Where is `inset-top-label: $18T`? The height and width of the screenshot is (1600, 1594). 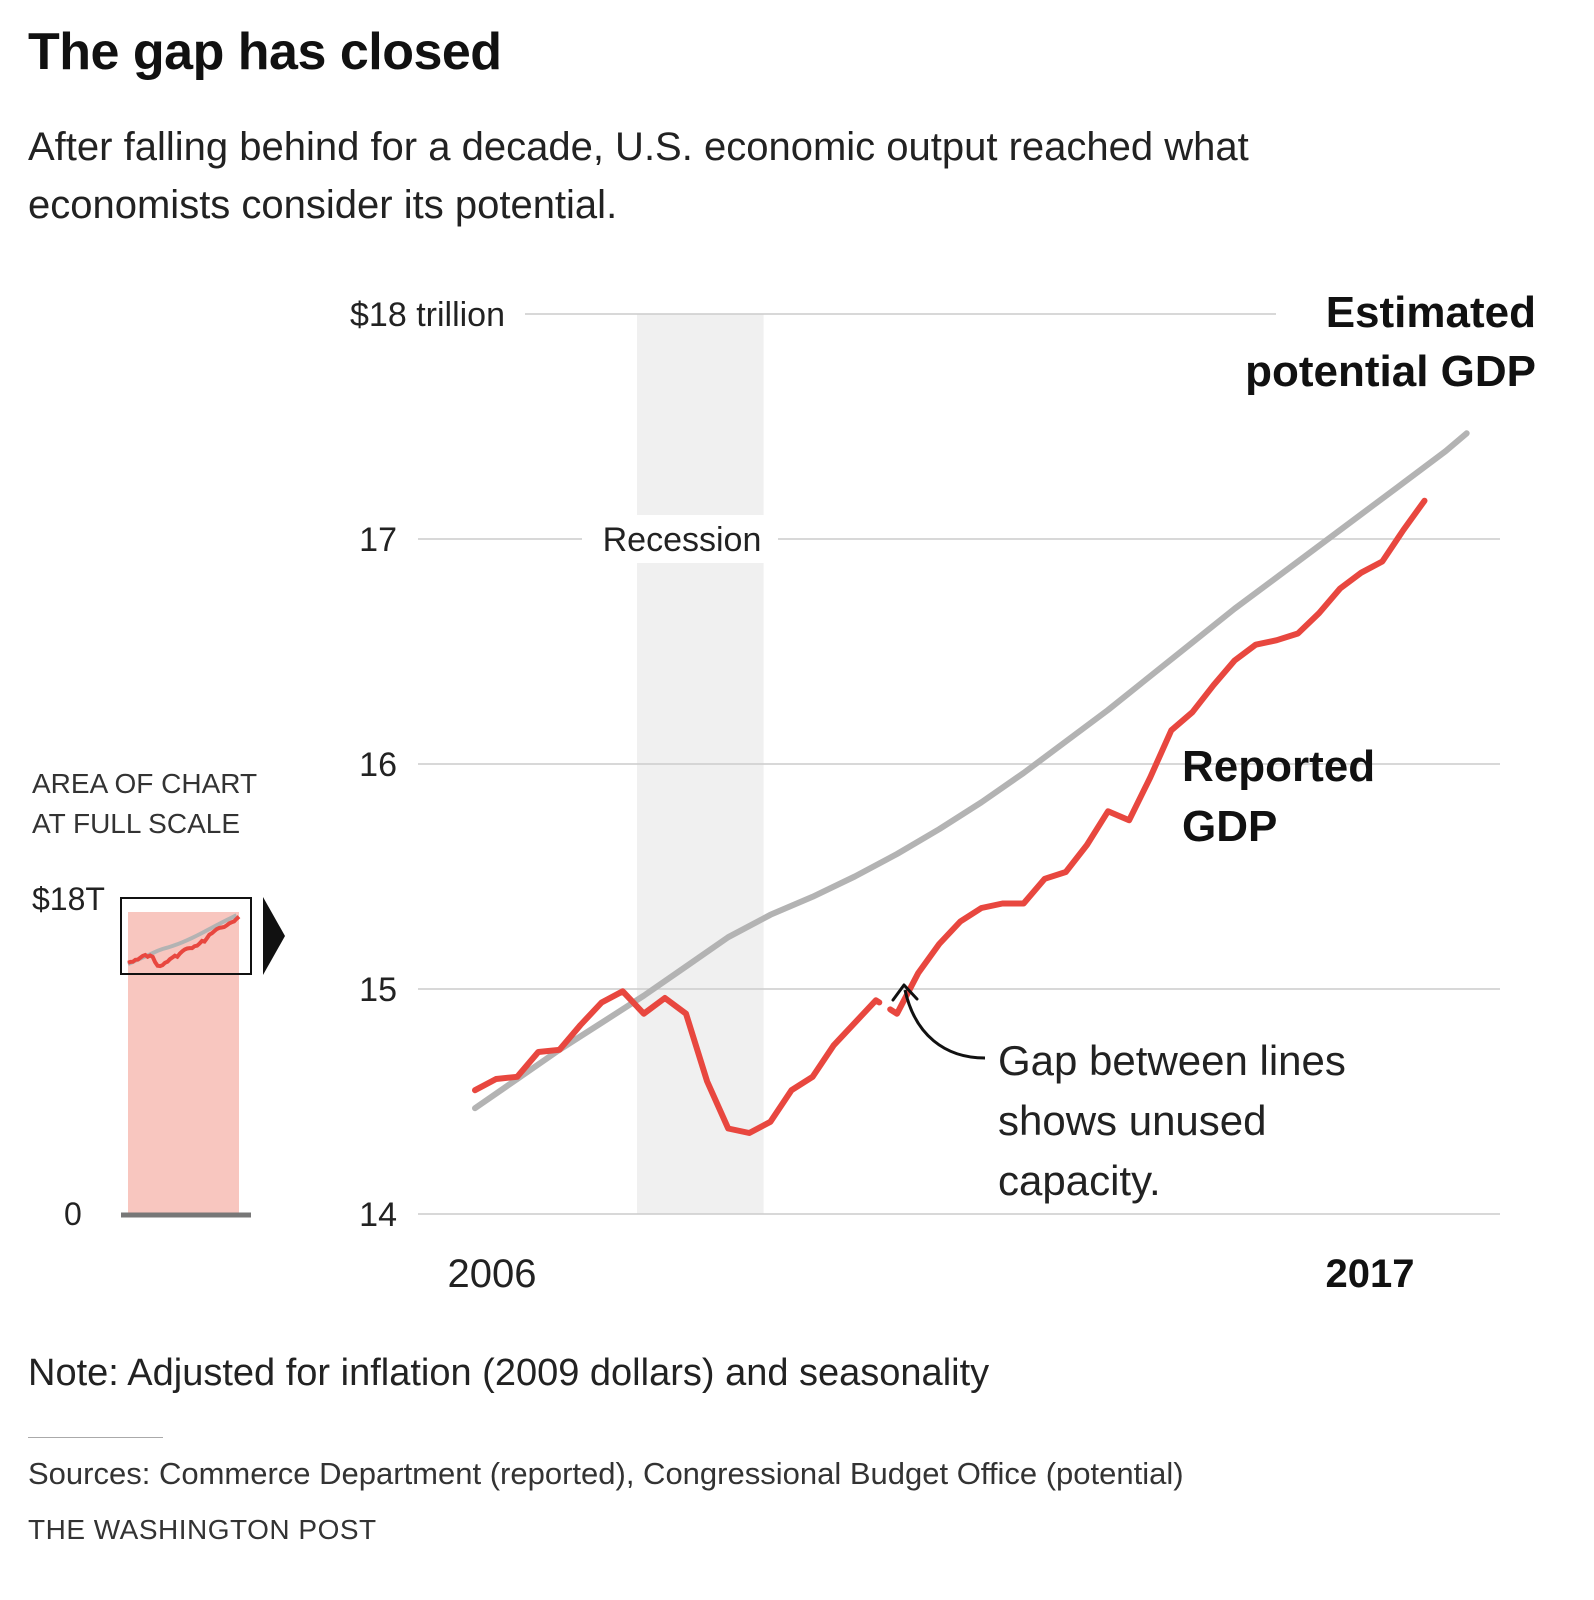 inset-top-label: $18T is located at coordinates (68, 899).